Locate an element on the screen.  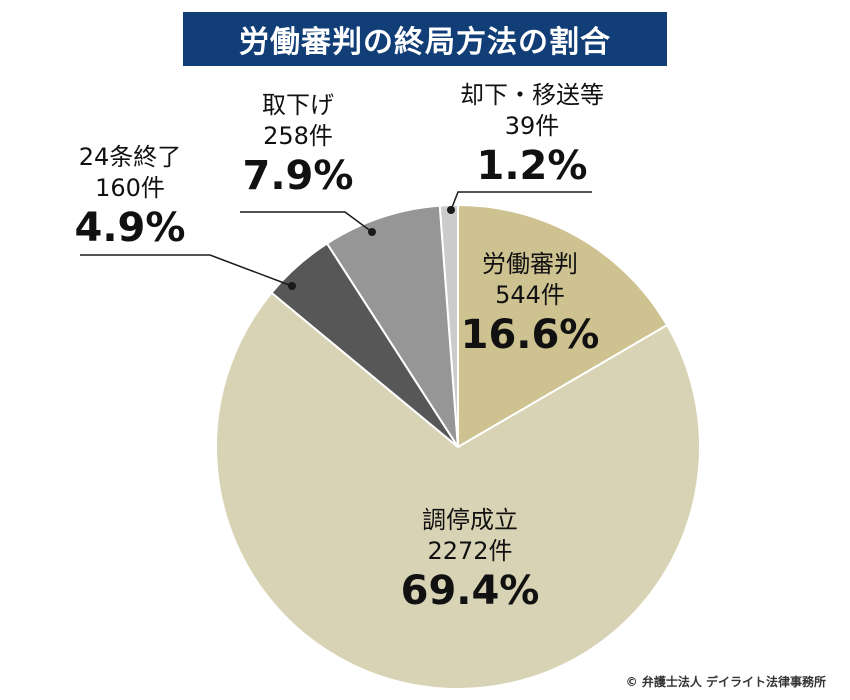
slice-percent-1: 16.6% is located at coordinates (530, 335).